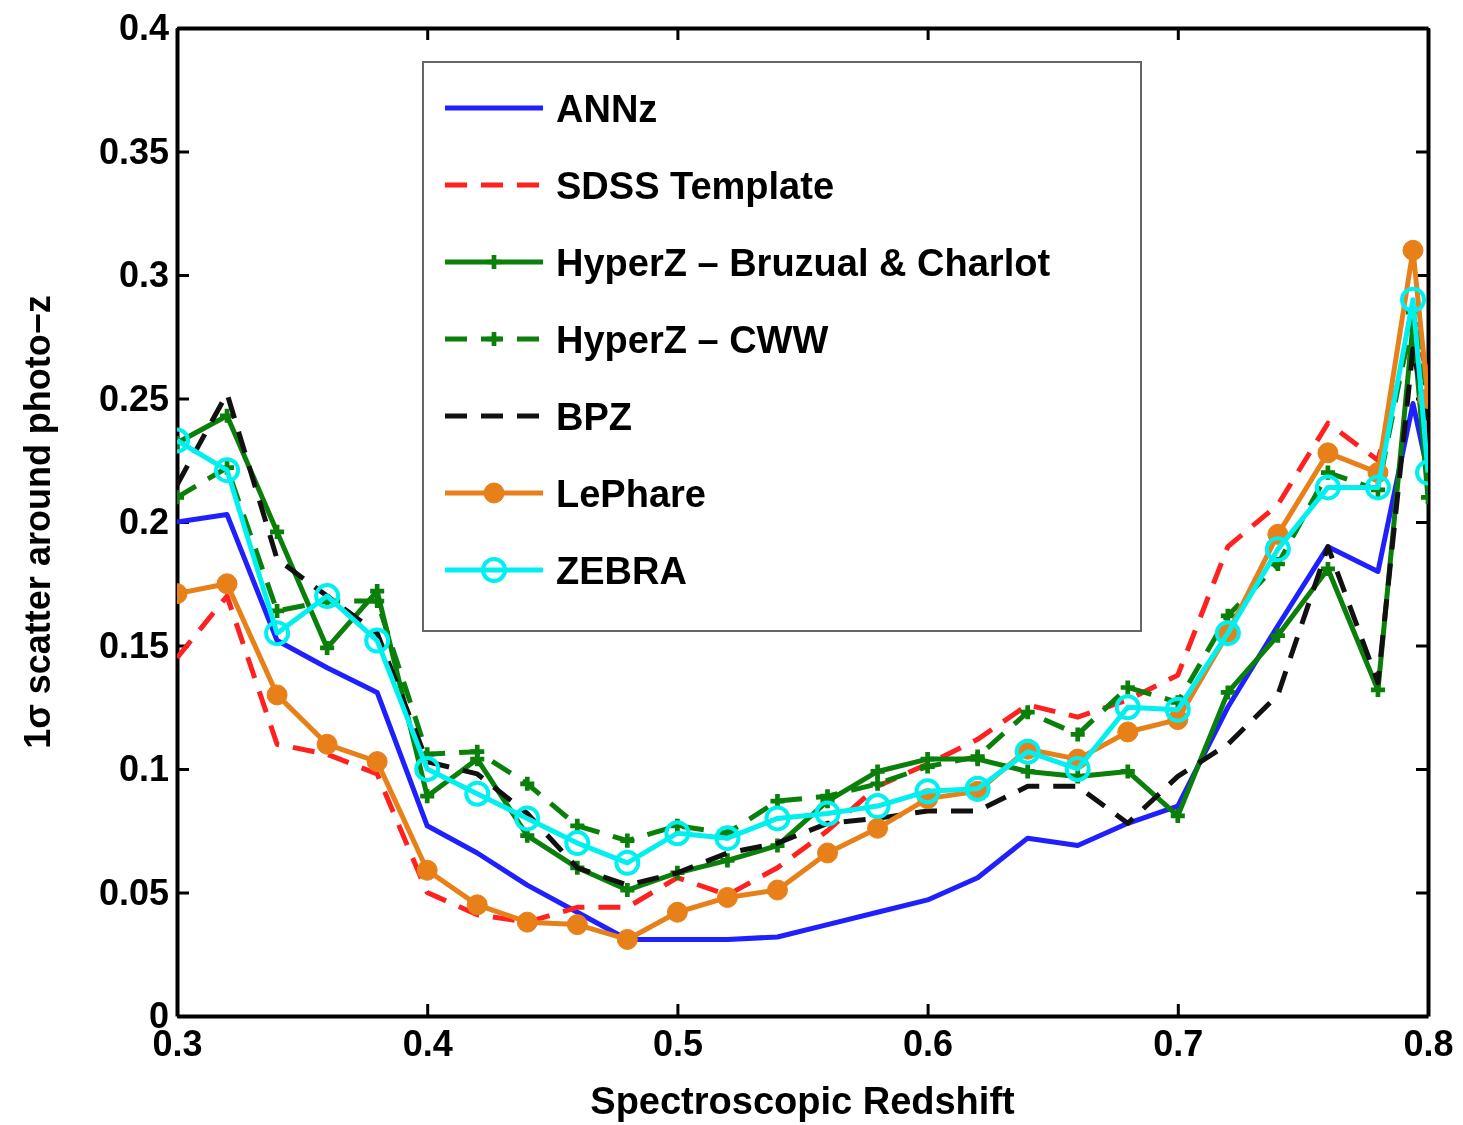  Describe the element at coordinates (133, 645) in the screenshot. I see `y-tick-label: 0.15` at that location.